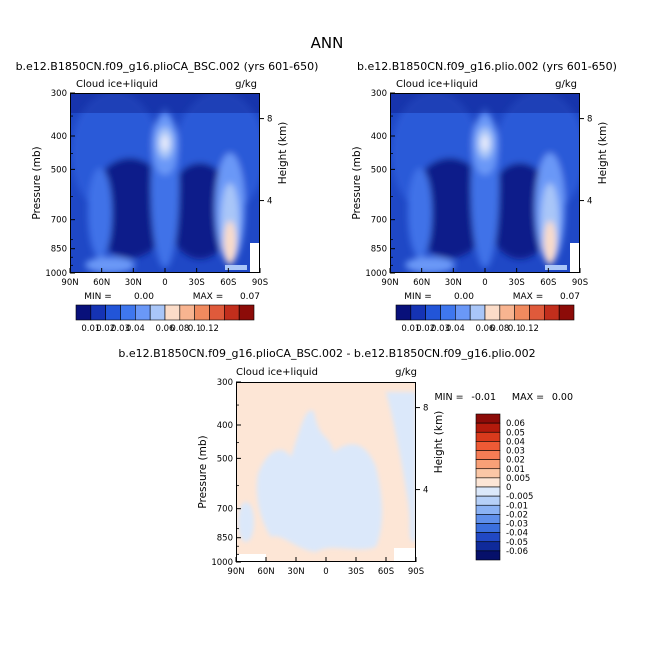 This screenshot has height=654, width=654. I want to click on colorbar-label: 0.12, so click(529, 329).